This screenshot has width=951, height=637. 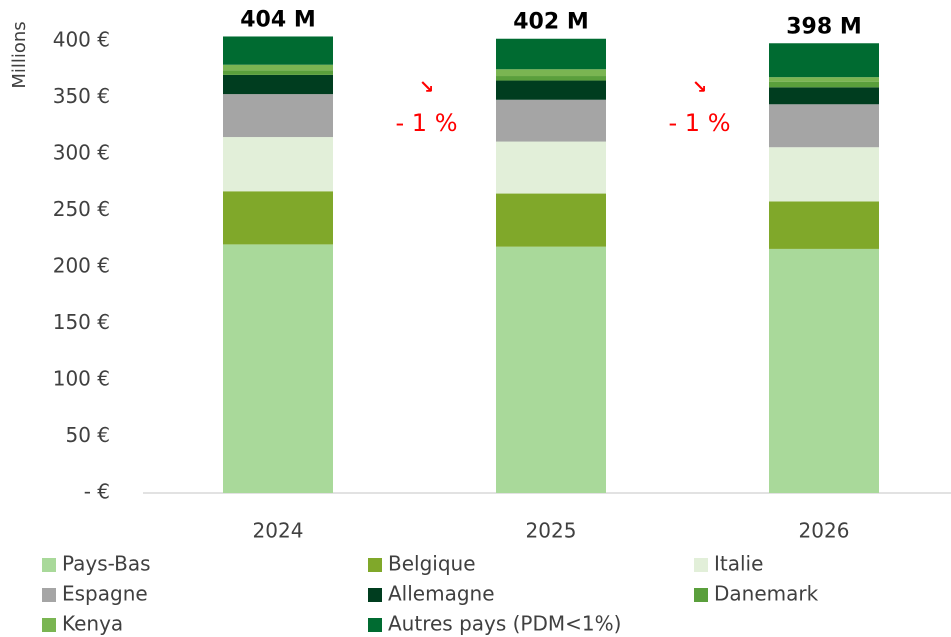 What do you see at coordinates (81, 40) in the screenshot?
I see `y-tick-label: 400 €` at bounding box center [81, 40].